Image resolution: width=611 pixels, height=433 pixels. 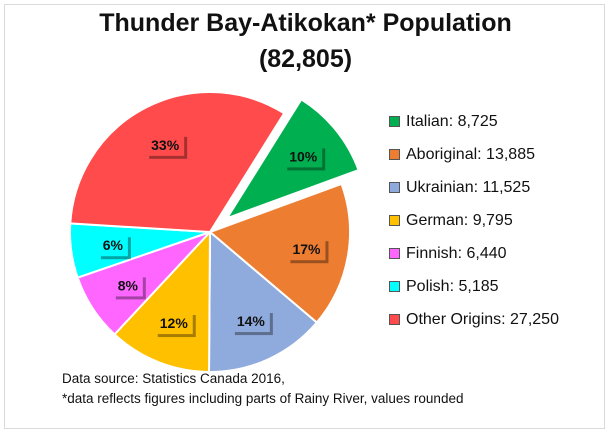 What do you see at coordinates (470, 154) in the screenshot?
I see `legend-label: Aboriginal: 13,885` at bounding box center [470, 154].